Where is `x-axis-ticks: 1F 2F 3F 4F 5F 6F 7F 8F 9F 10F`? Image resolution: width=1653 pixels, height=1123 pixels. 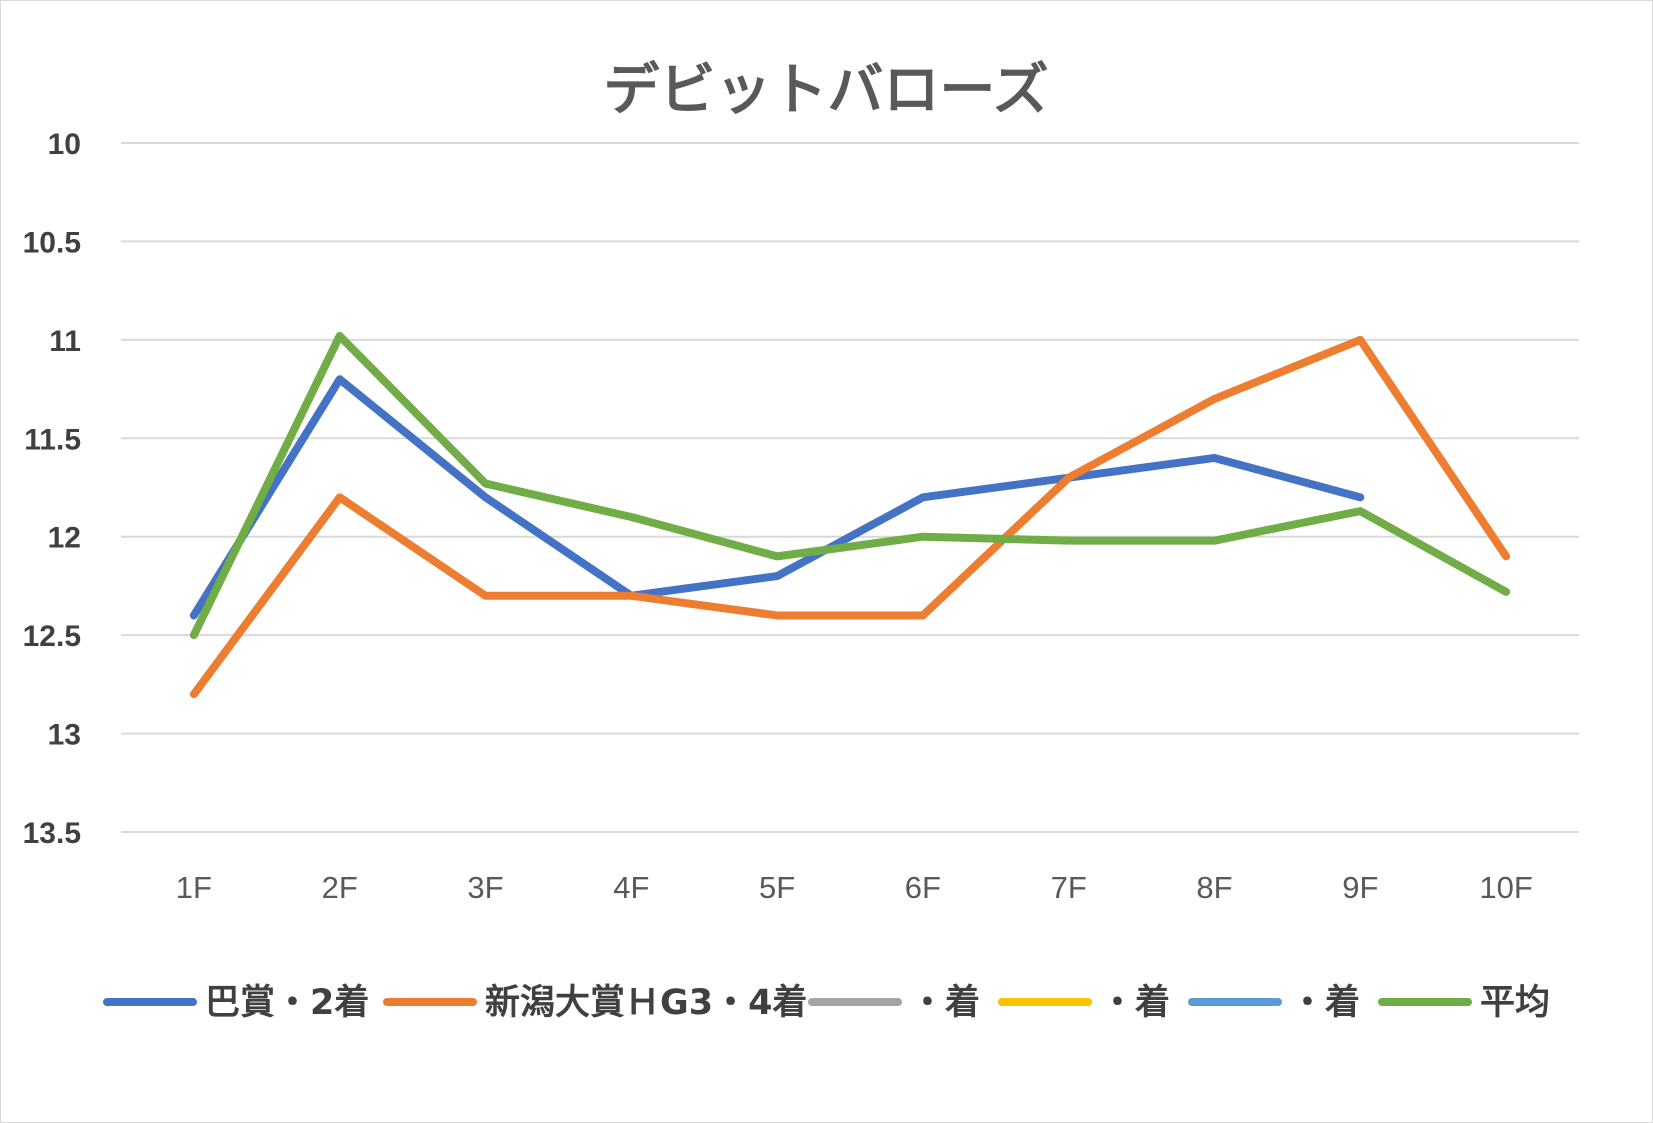
x-axis-ticks: 1F 2F 3F 4F 5F 6F 7F 8F 9F 10F is located at coordinates (854, 887).